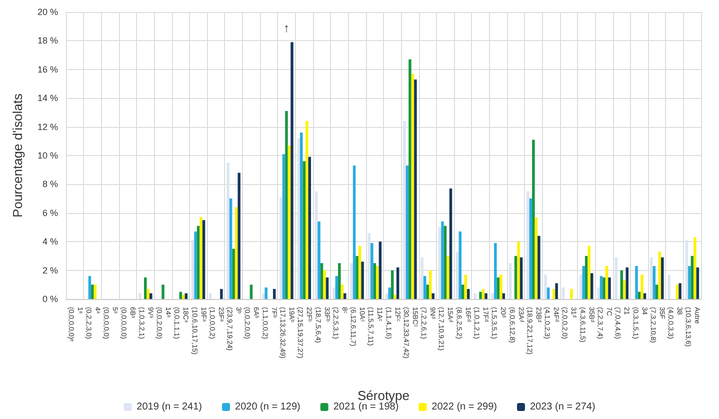 This screenshot has height=419, width=719. I want to click on legend-label: 2019 (n = 241), so click(169, 407).